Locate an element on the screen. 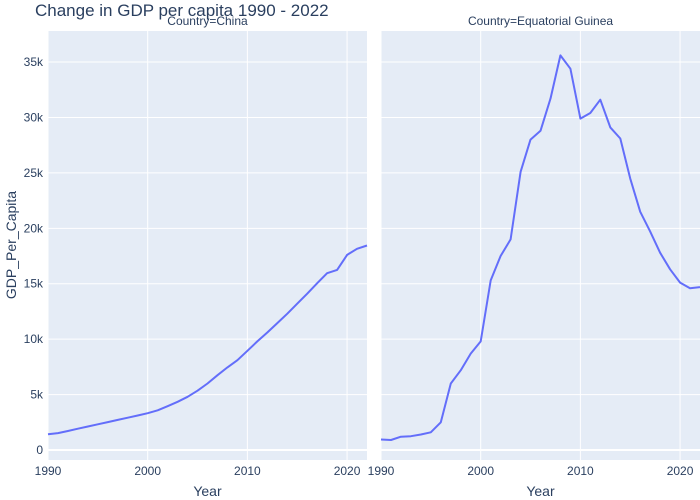 The height and width of the screenshot is (500, 700). y-tick-label: 15k is located at coordinates (34, 284).